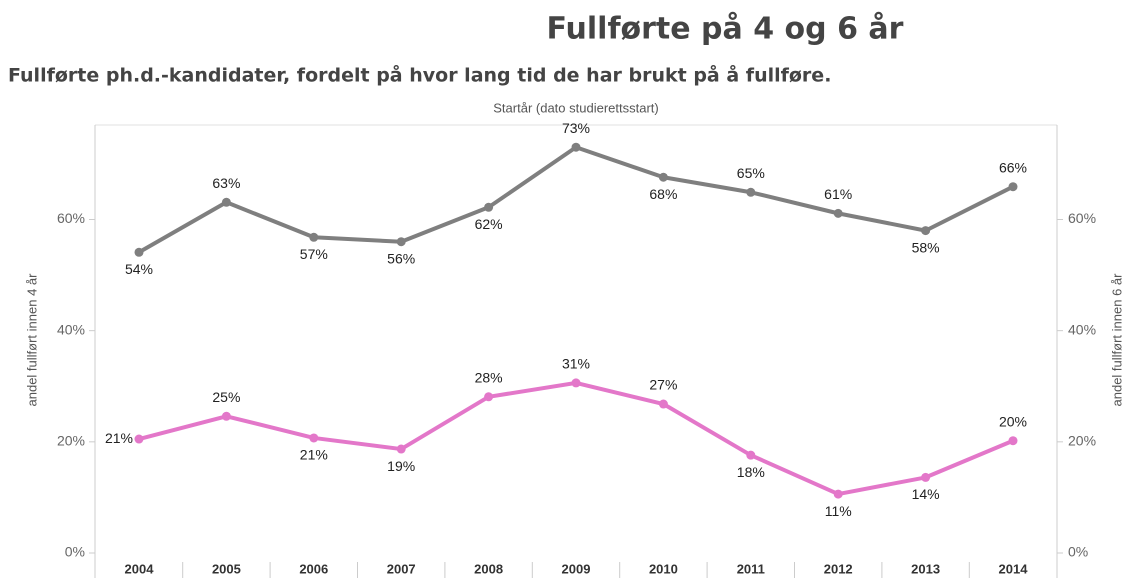  I want to click on x-tick-label: 2005, so click(226, 568).